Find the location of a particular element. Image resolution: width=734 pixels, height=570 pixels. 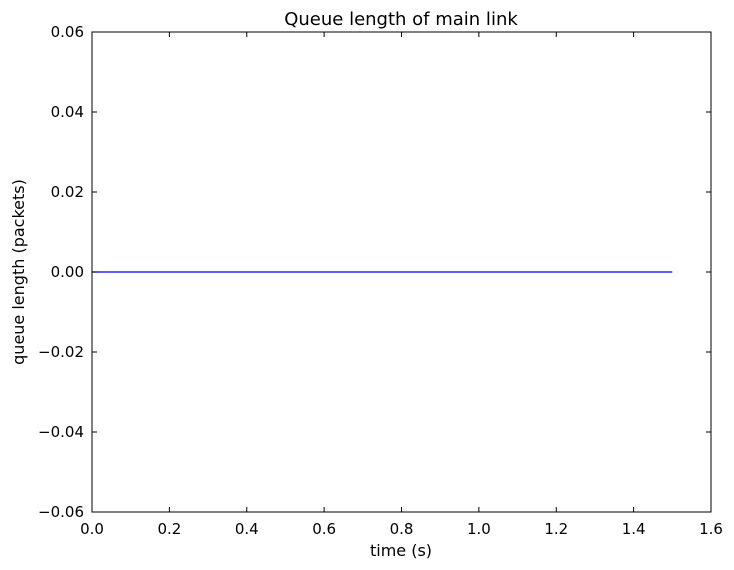

y-tick-label: 0.02 is located at coordinates (67, 192).